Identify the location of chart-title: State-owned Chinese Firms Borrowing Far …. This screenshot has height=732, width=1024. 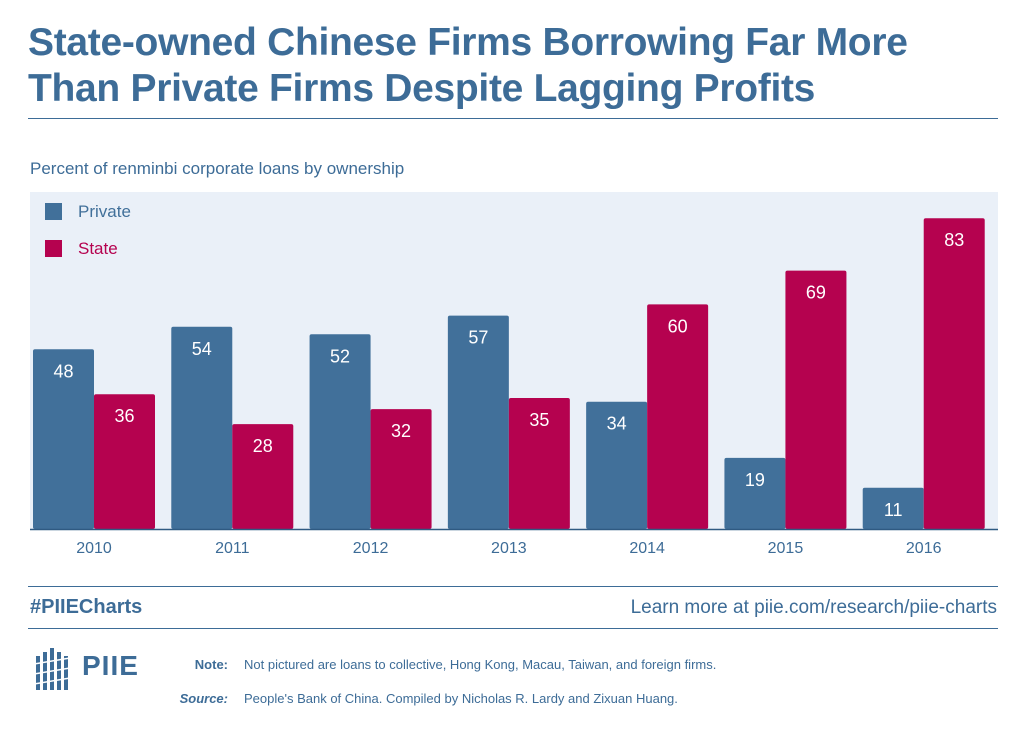
(468, 65).